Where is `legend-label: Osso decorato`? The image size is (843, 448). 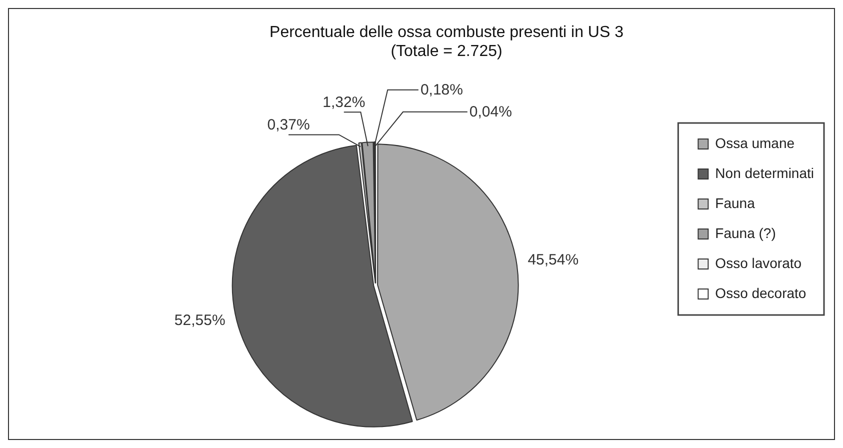 legend-label: Osso decorato is located at coordinates (760, 292).